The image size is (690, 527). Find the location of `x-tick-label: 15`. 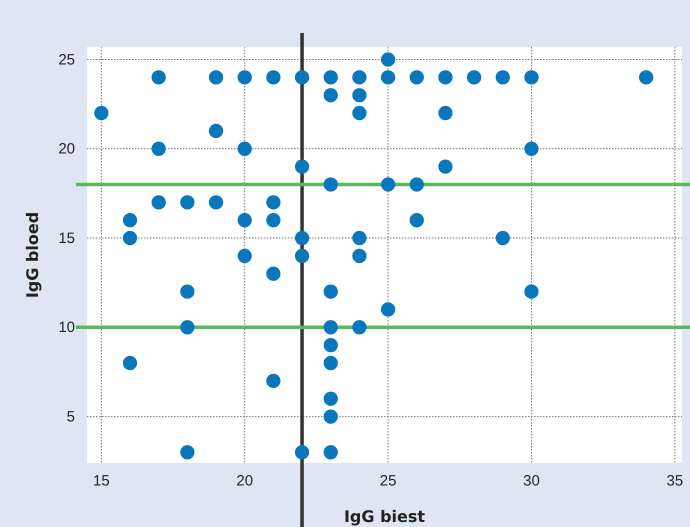

x-tick-label: 15 is located at coordinates (101, 481).